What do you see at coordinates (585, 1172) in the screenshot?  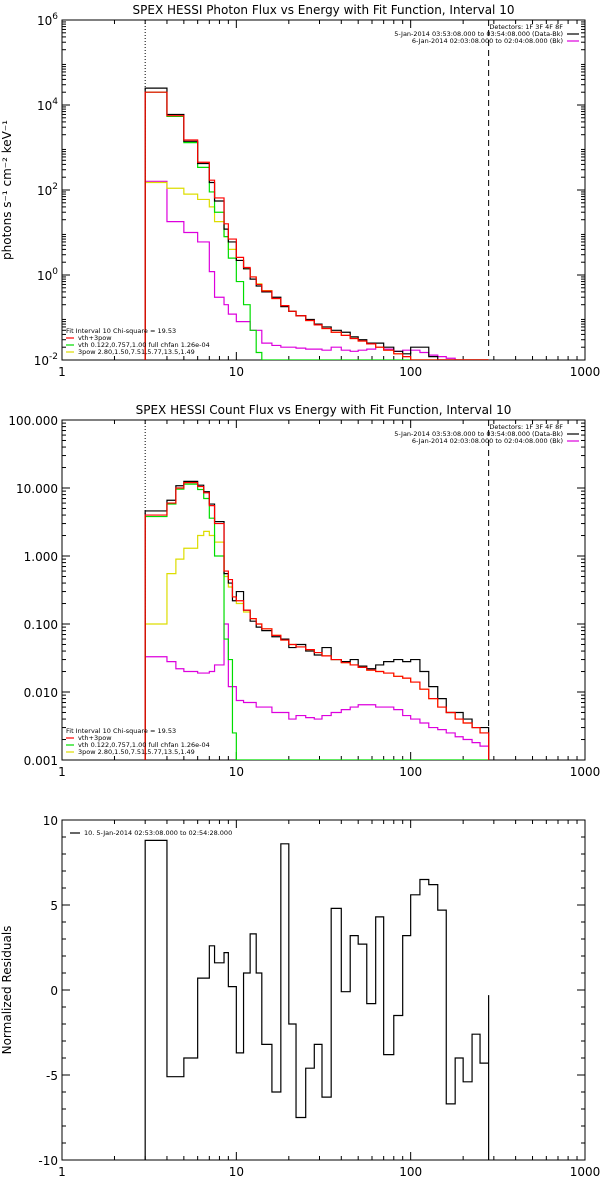 I see `chart-3-xtick-label: 1000` at bounding box center [585, 1172].